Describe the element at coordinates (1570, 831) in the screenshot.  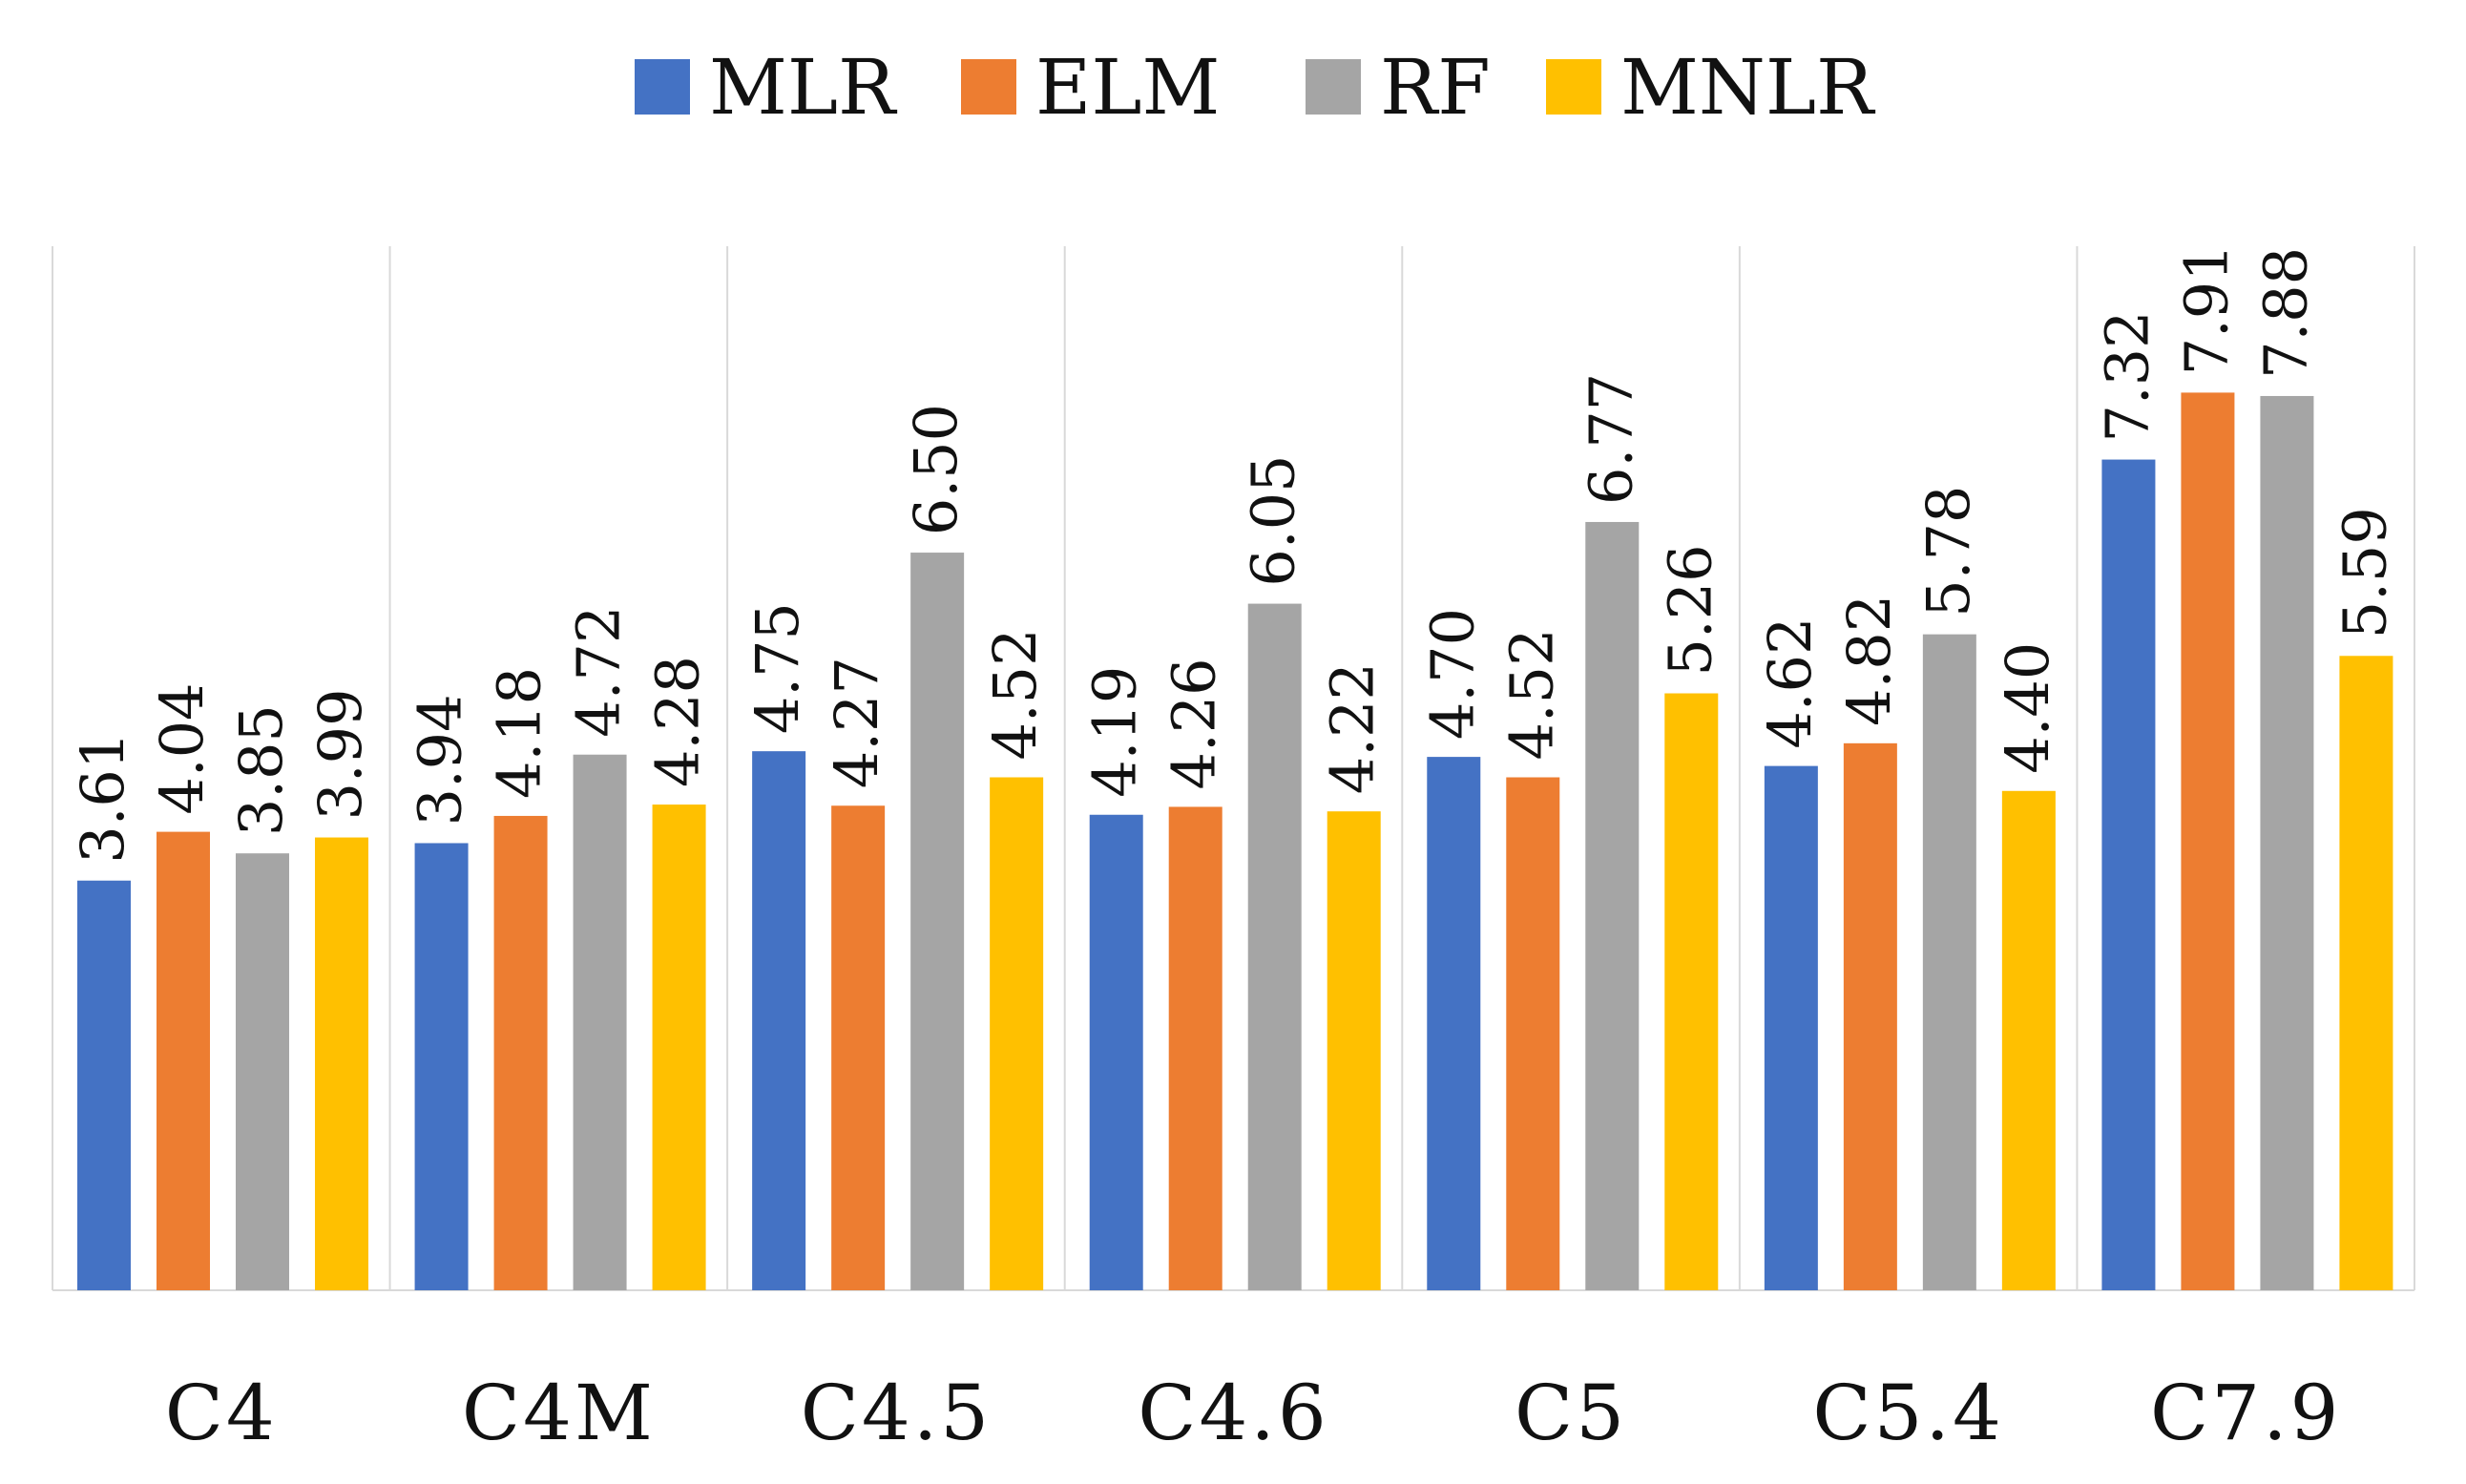
I see `category-group-c5: 4.70 4.52 6.775.26` at that location.